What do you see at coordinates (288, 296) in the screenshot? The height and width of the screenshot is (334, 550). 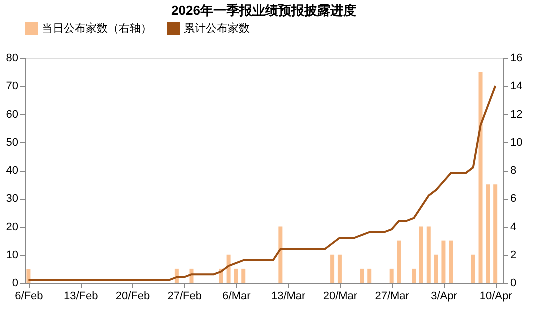 I see `x-tick-label: 13/Mar` at bounding box center [288, 296].